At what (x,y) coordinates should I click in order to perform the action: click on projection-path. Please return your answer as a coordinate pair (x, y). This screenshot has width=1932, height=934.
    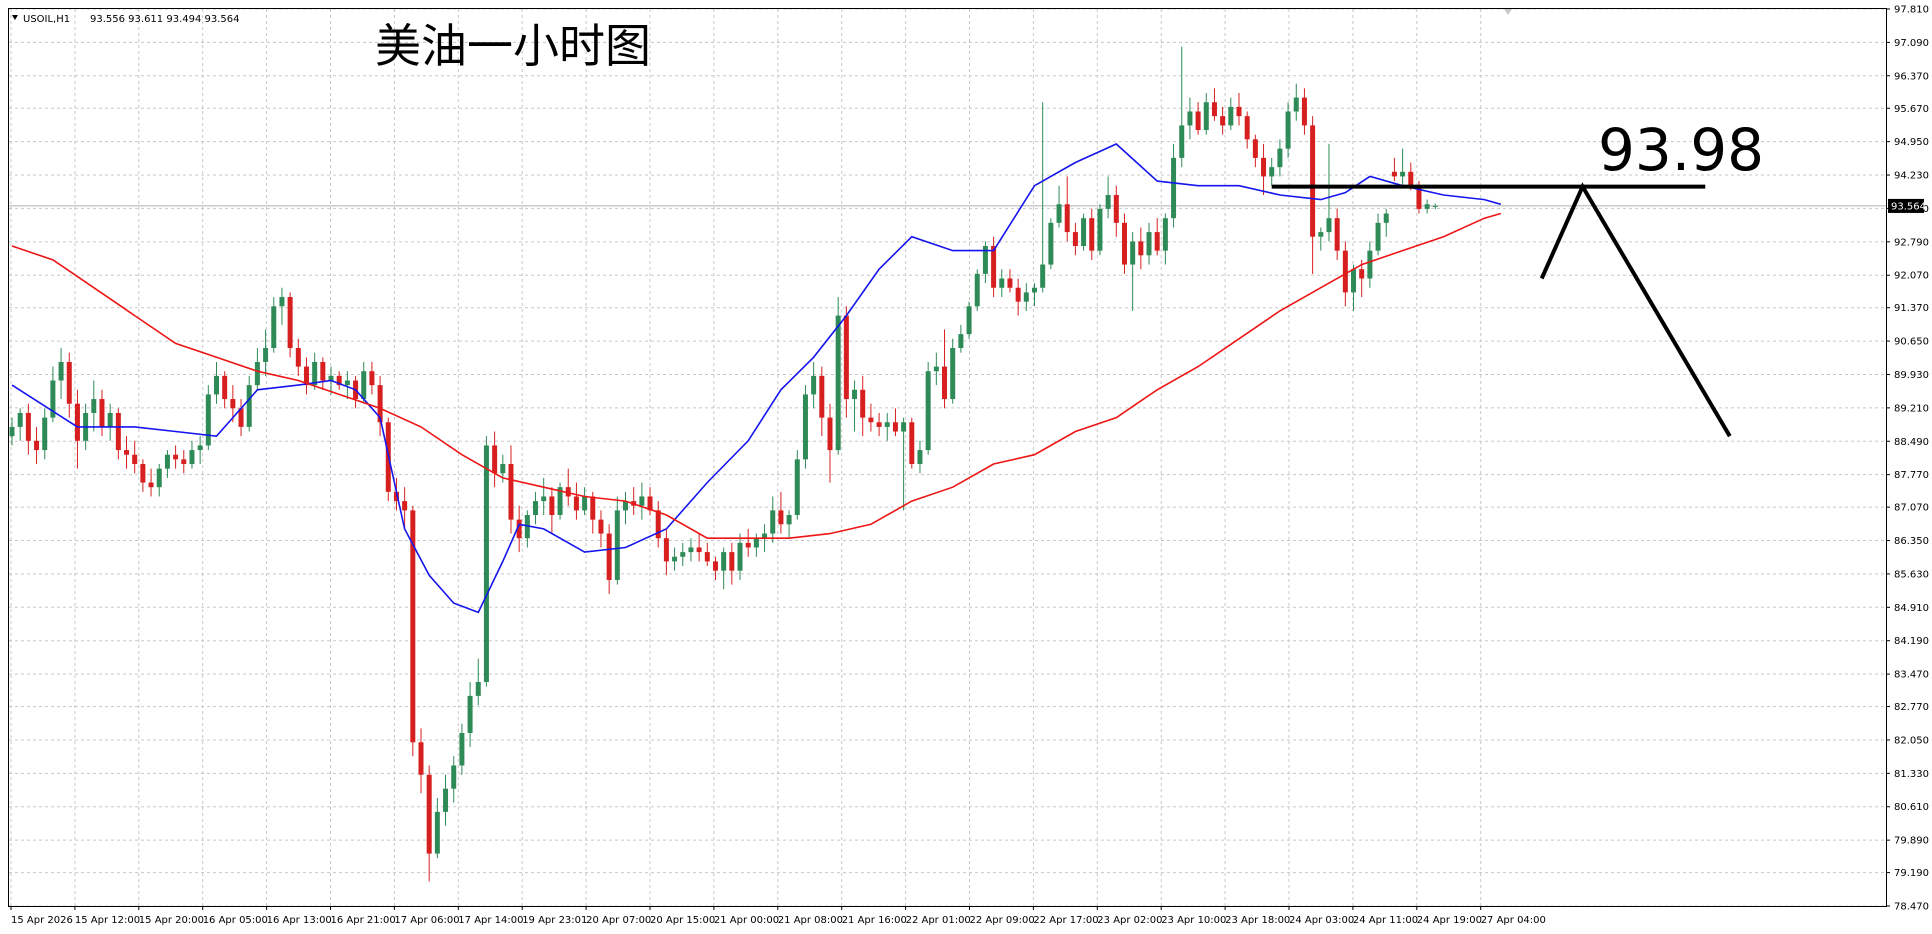
    Looking at the image, I should click on (1635, 310).